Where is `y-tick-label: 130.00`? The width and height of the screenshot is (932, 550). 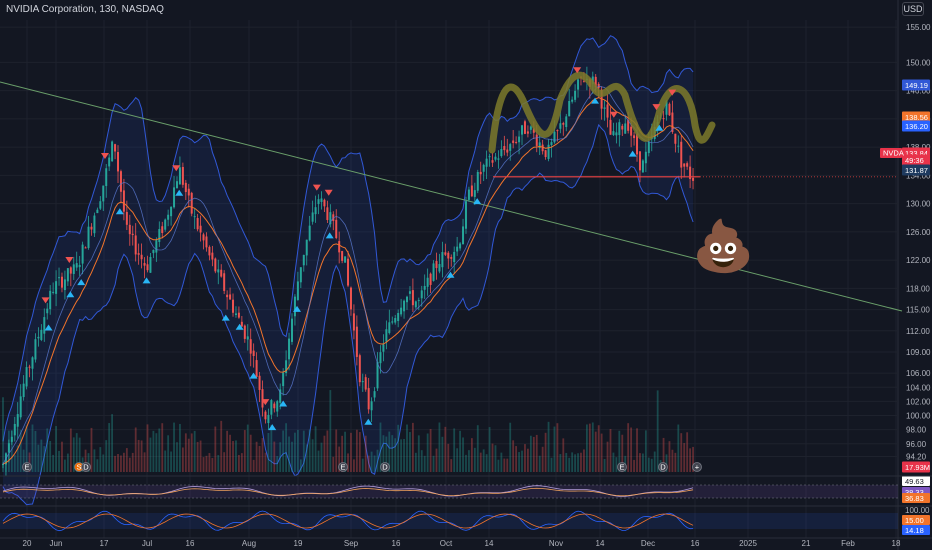
y-tick-label: 130.00 is located at coordinates (918, 204).